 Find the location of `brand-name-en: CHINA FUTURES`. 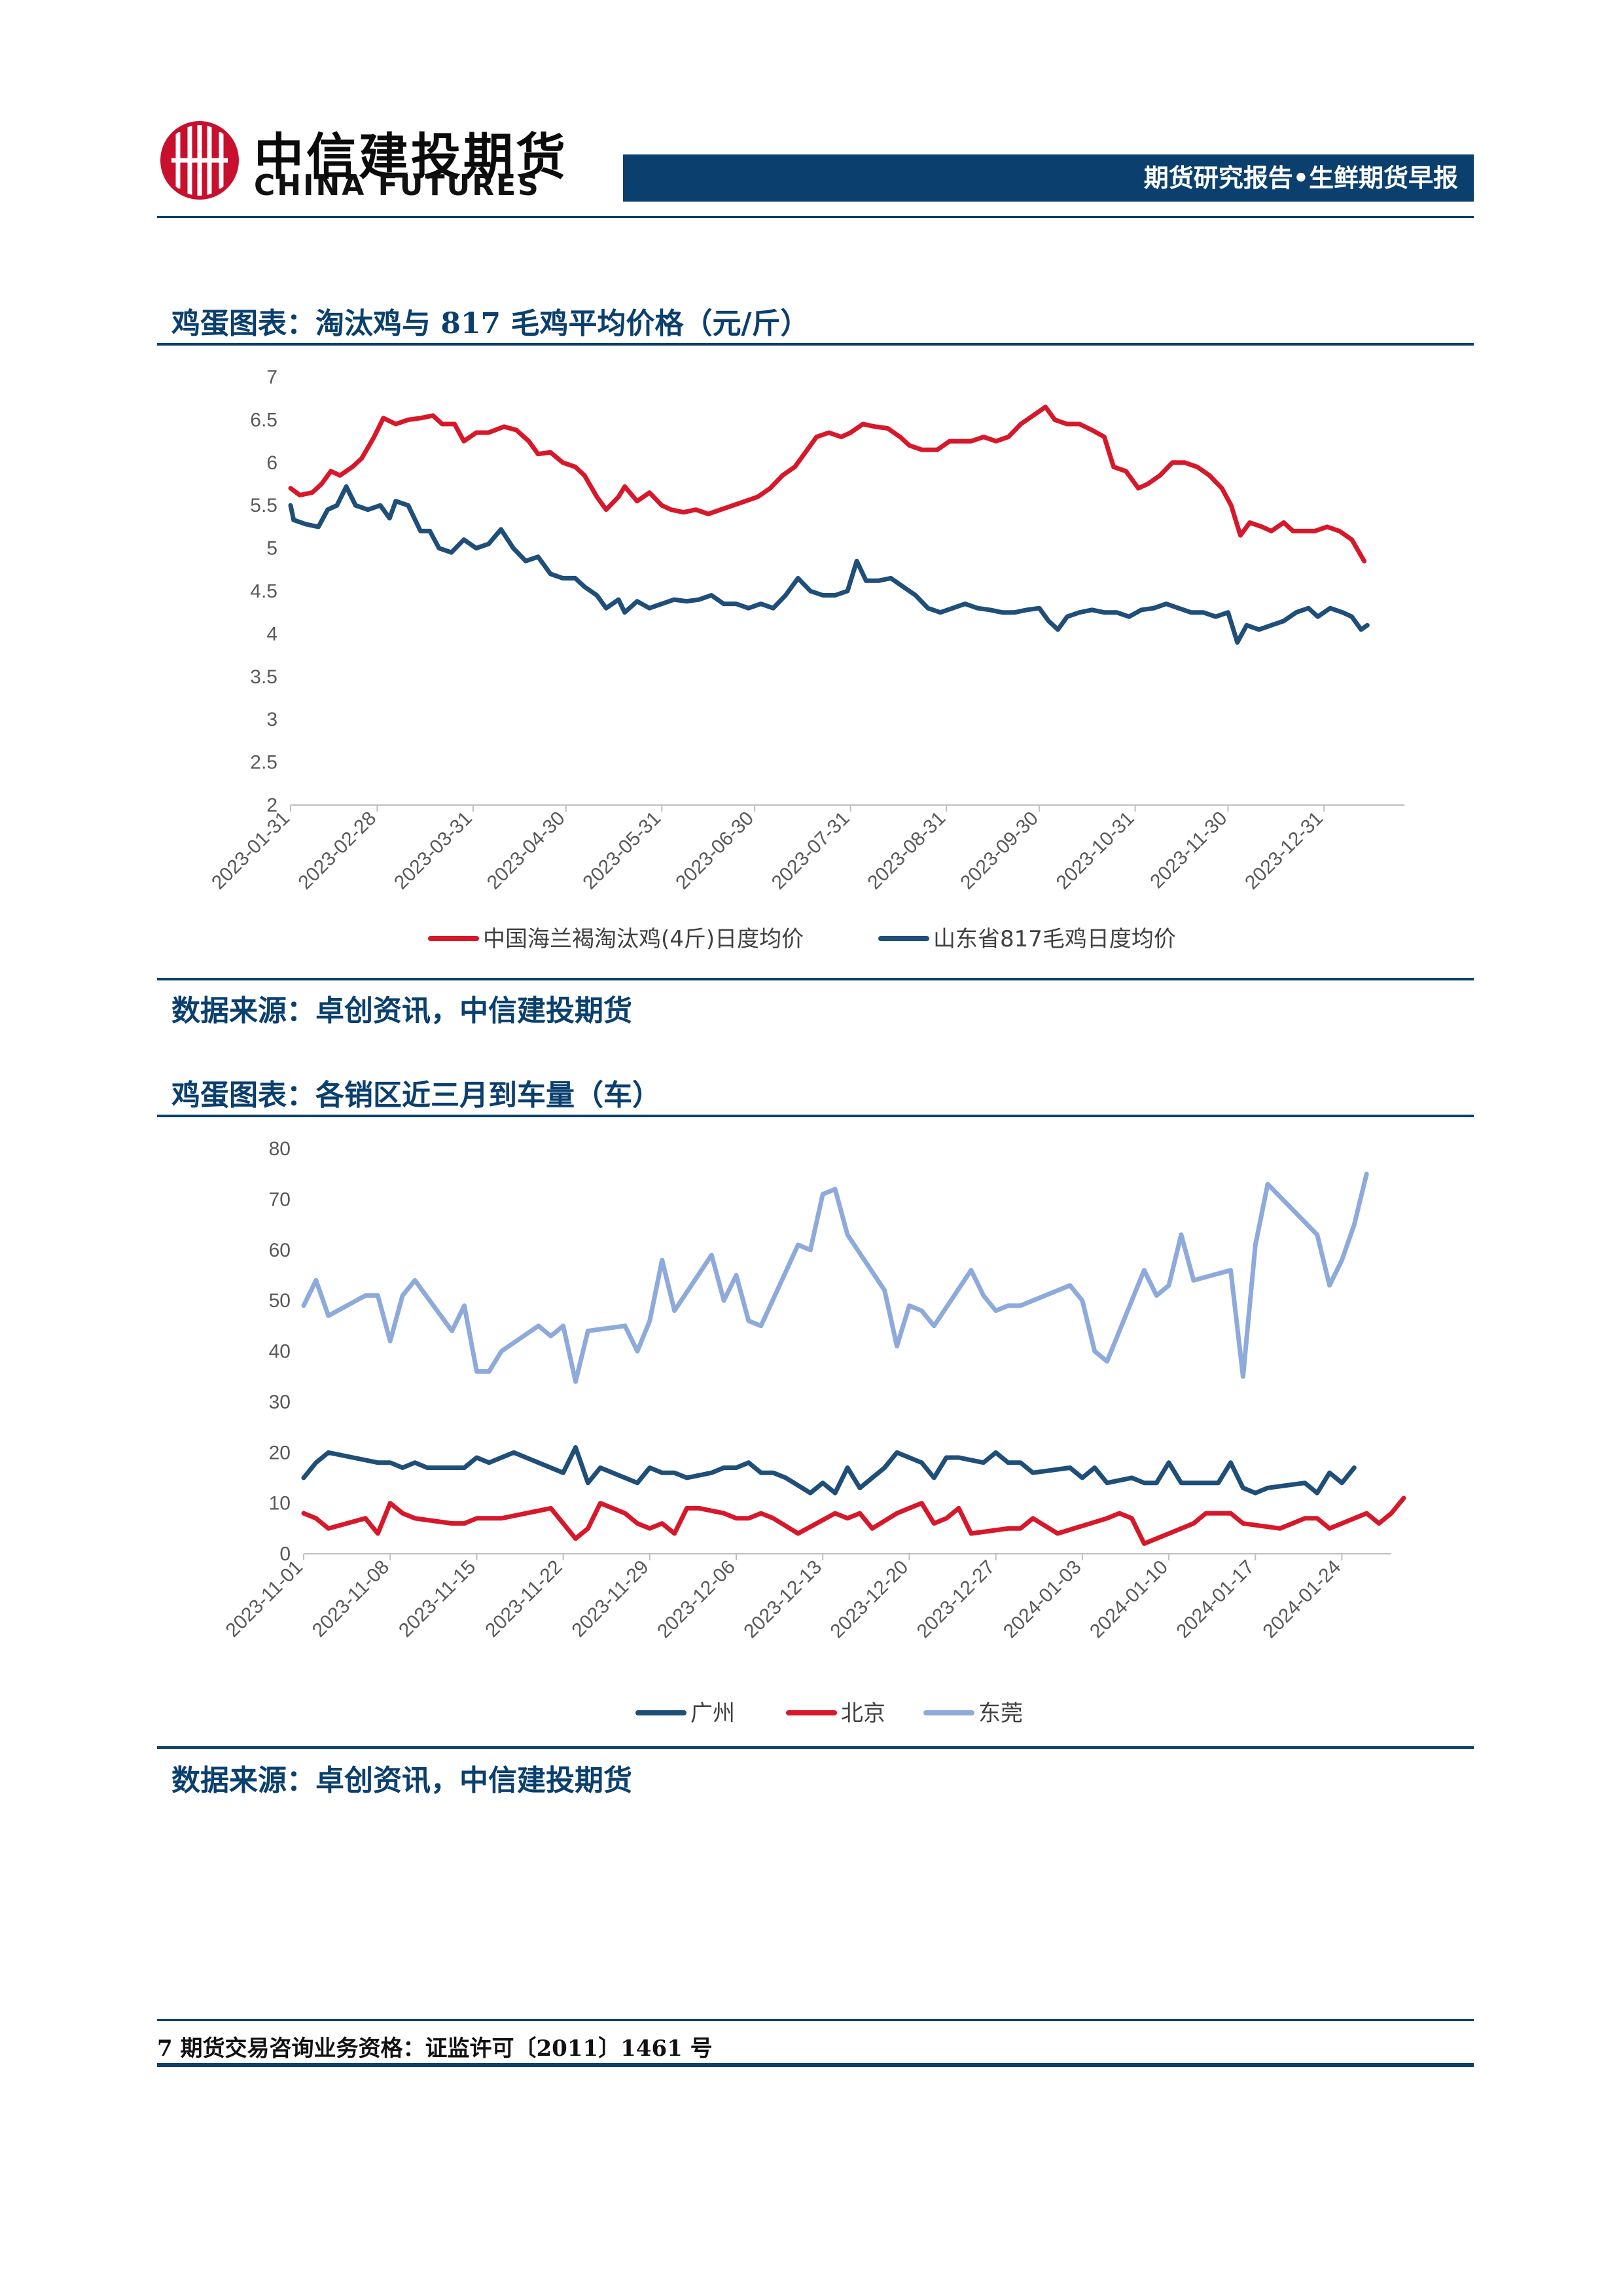

brand-name-en: CHINA FUTURES is located at coordinates (397, 185).